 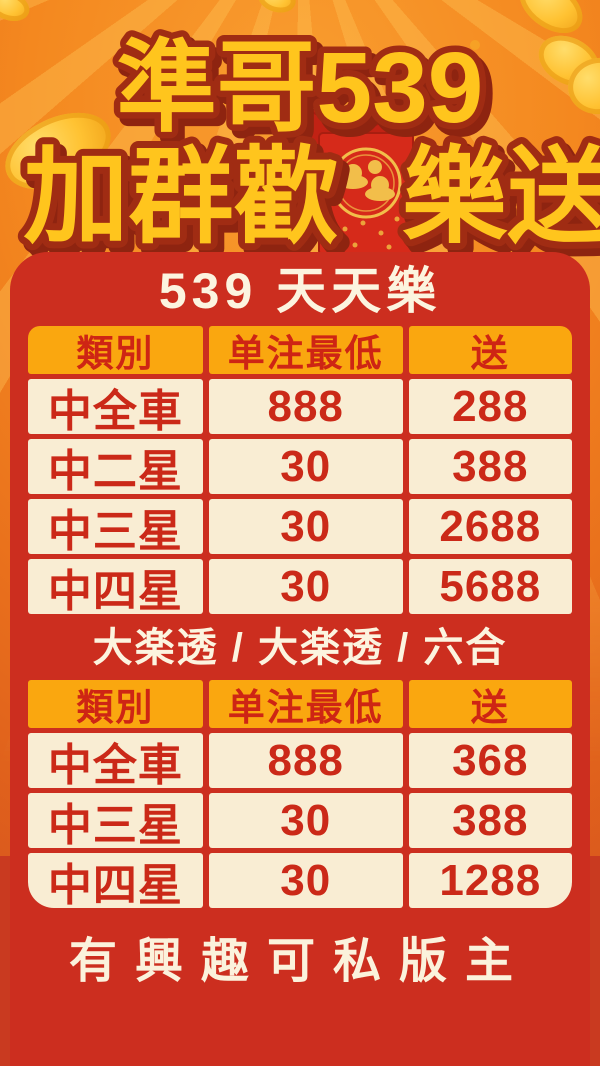 What do you see at coordinates (490, 406) in the screenshot?
I see `table-cell: 288` at bounding box center [490, 406].